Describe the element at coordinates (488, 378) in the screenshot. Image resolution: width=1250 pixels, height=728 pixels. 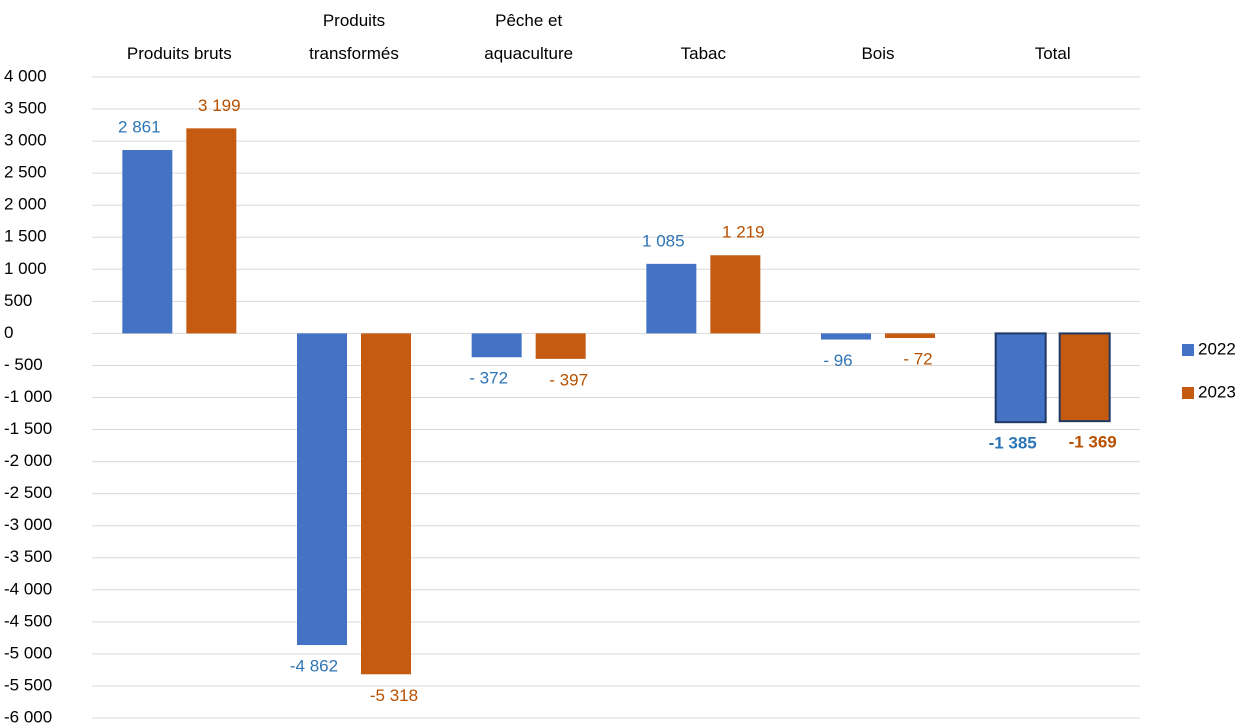
I see `data-label: - 372` at that location.